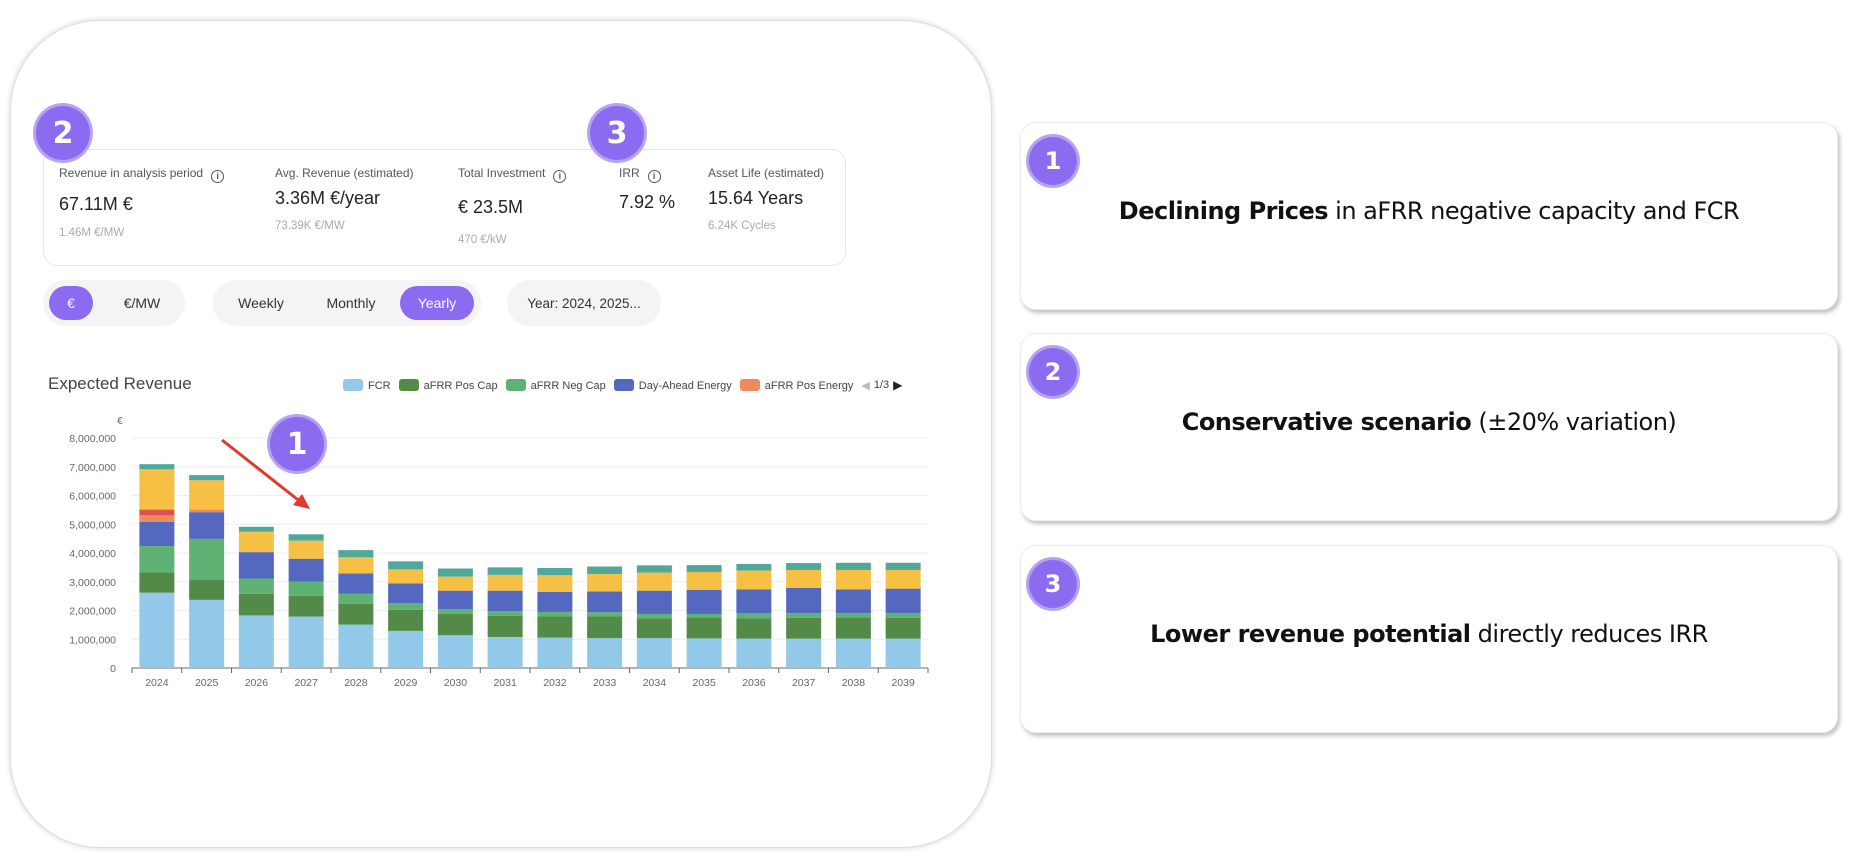  What do you see at coordinates (1053, 372) in the screenshot?
I see `card-badge: 2` at bounding box center [1053, 372].